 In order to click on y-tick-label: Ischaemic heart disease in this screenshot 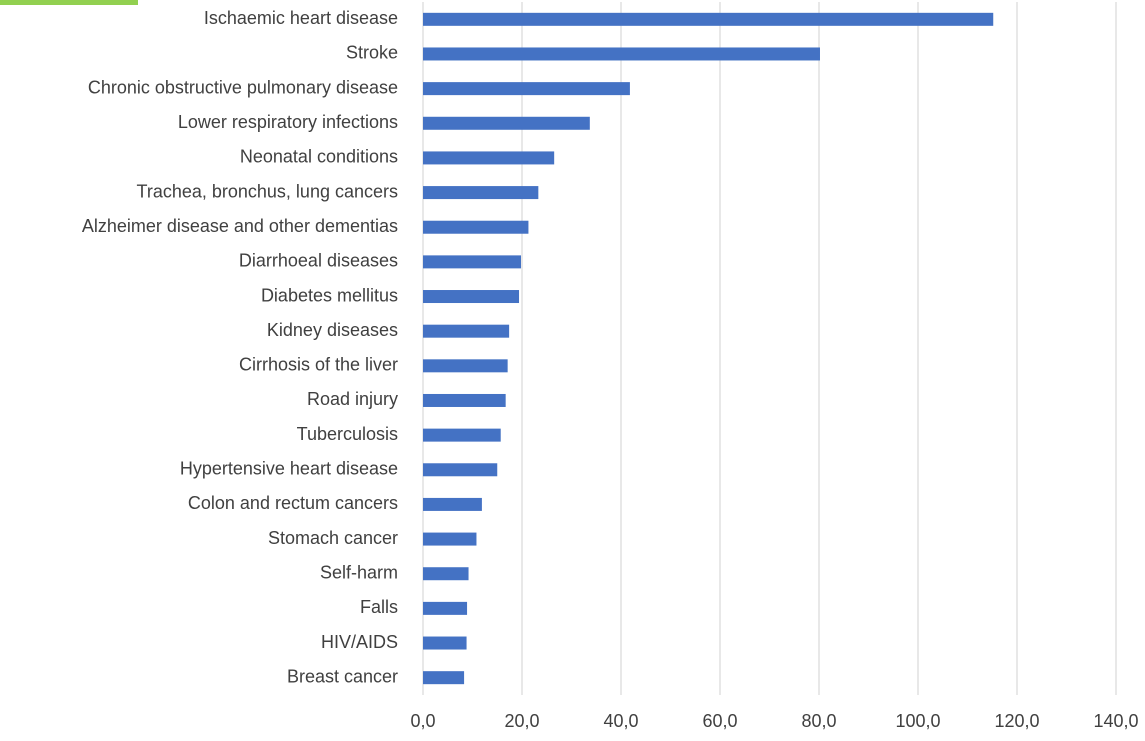, I will do `click(301, 18)`.